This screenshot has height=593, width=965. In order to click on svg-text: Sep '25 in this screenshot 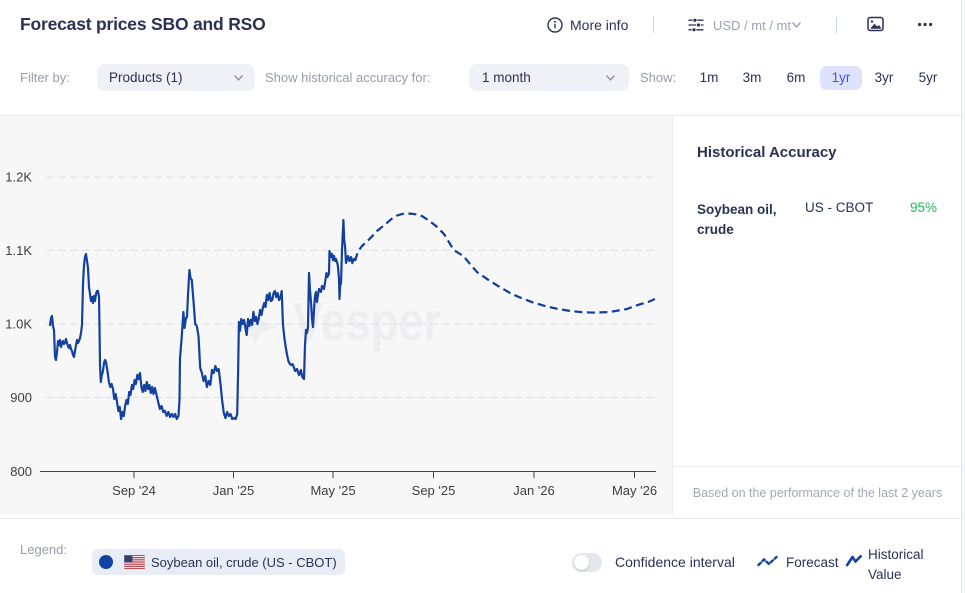, I will do `click(434, 490)`.